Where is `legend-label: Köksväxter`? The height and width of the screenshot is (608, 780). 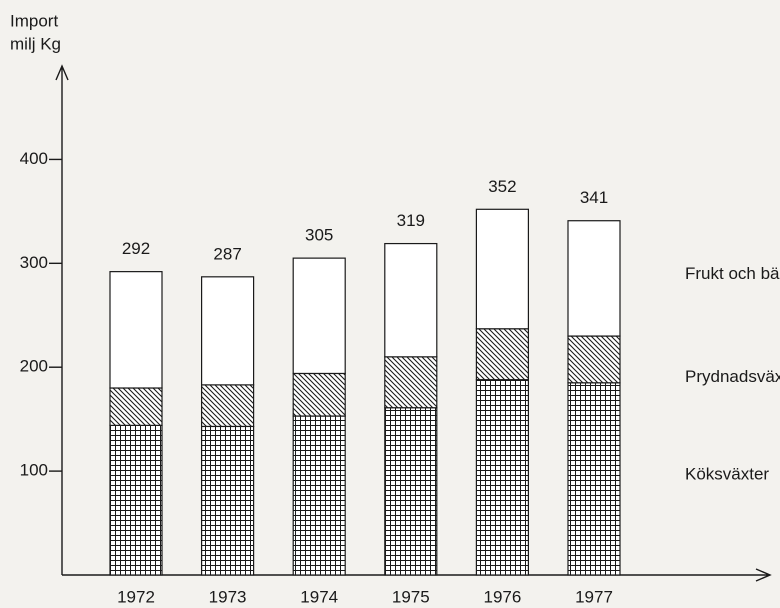
legend-label: Köksväxter is located at coordinates (727, 473).